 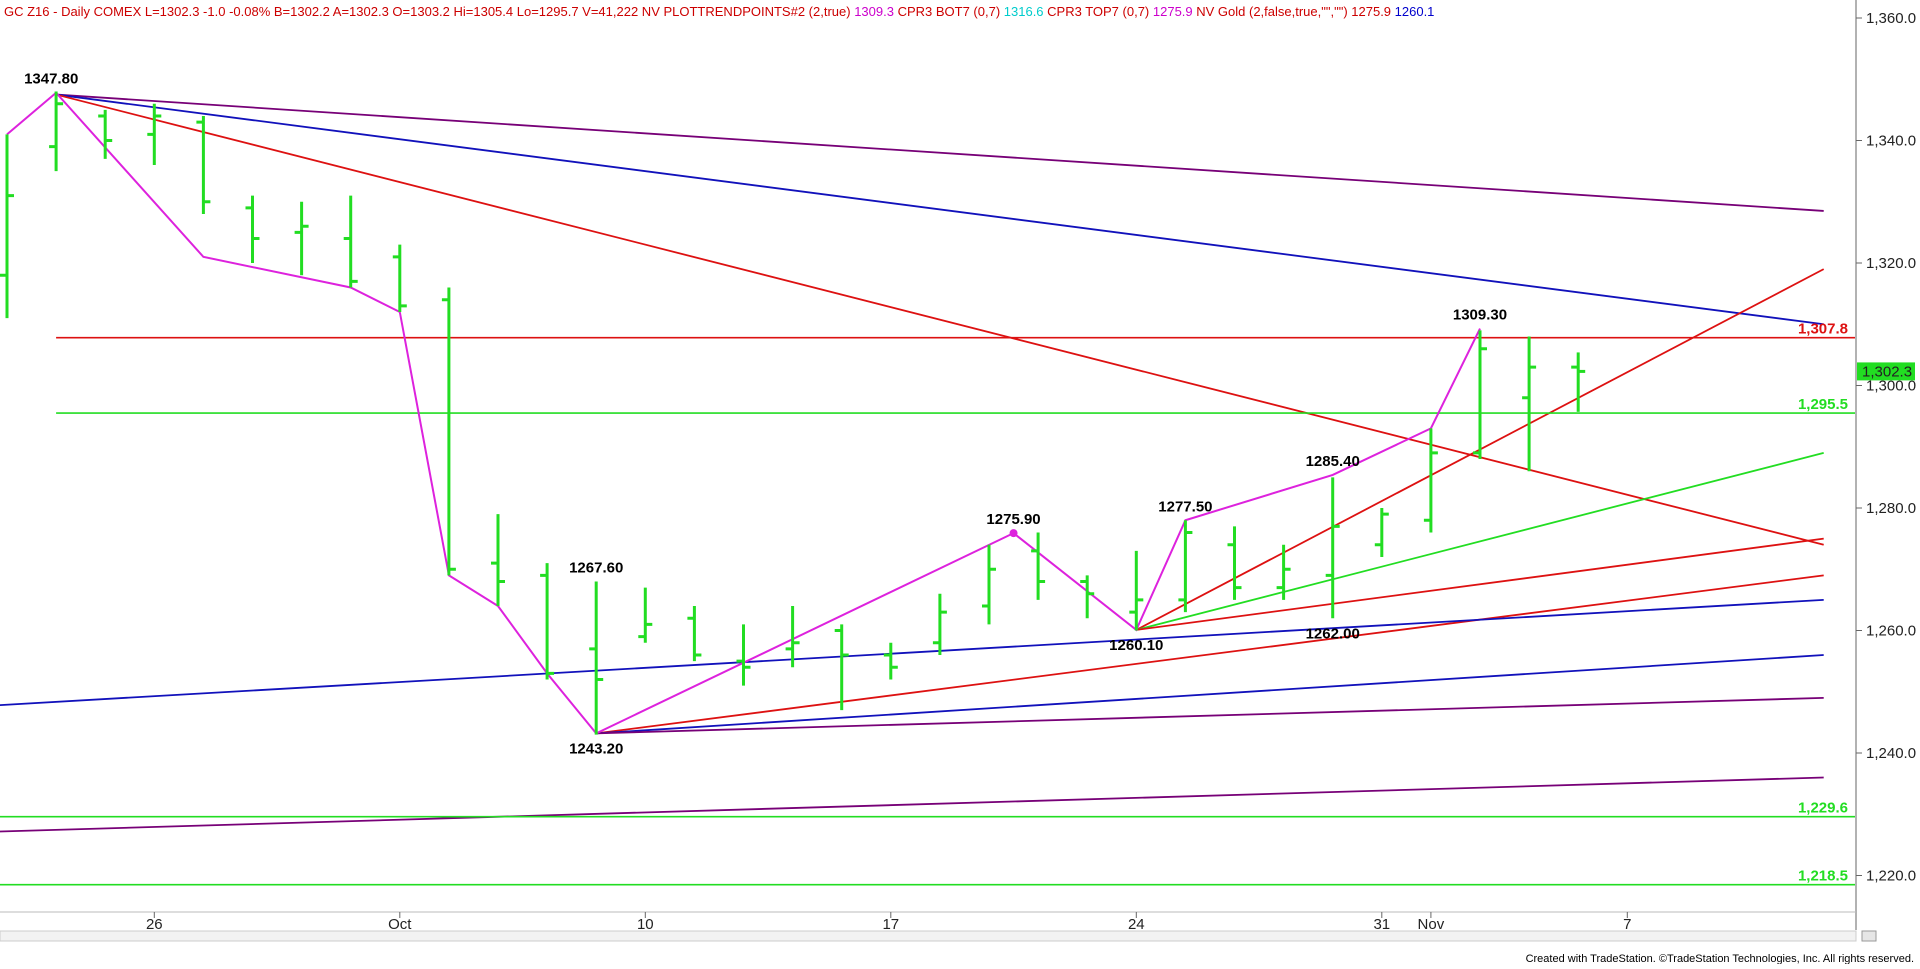 What do you see at coordinates (1210, 694) in the screenshot?
I see `trend-line-blue` at bounding box center [1210, 694].